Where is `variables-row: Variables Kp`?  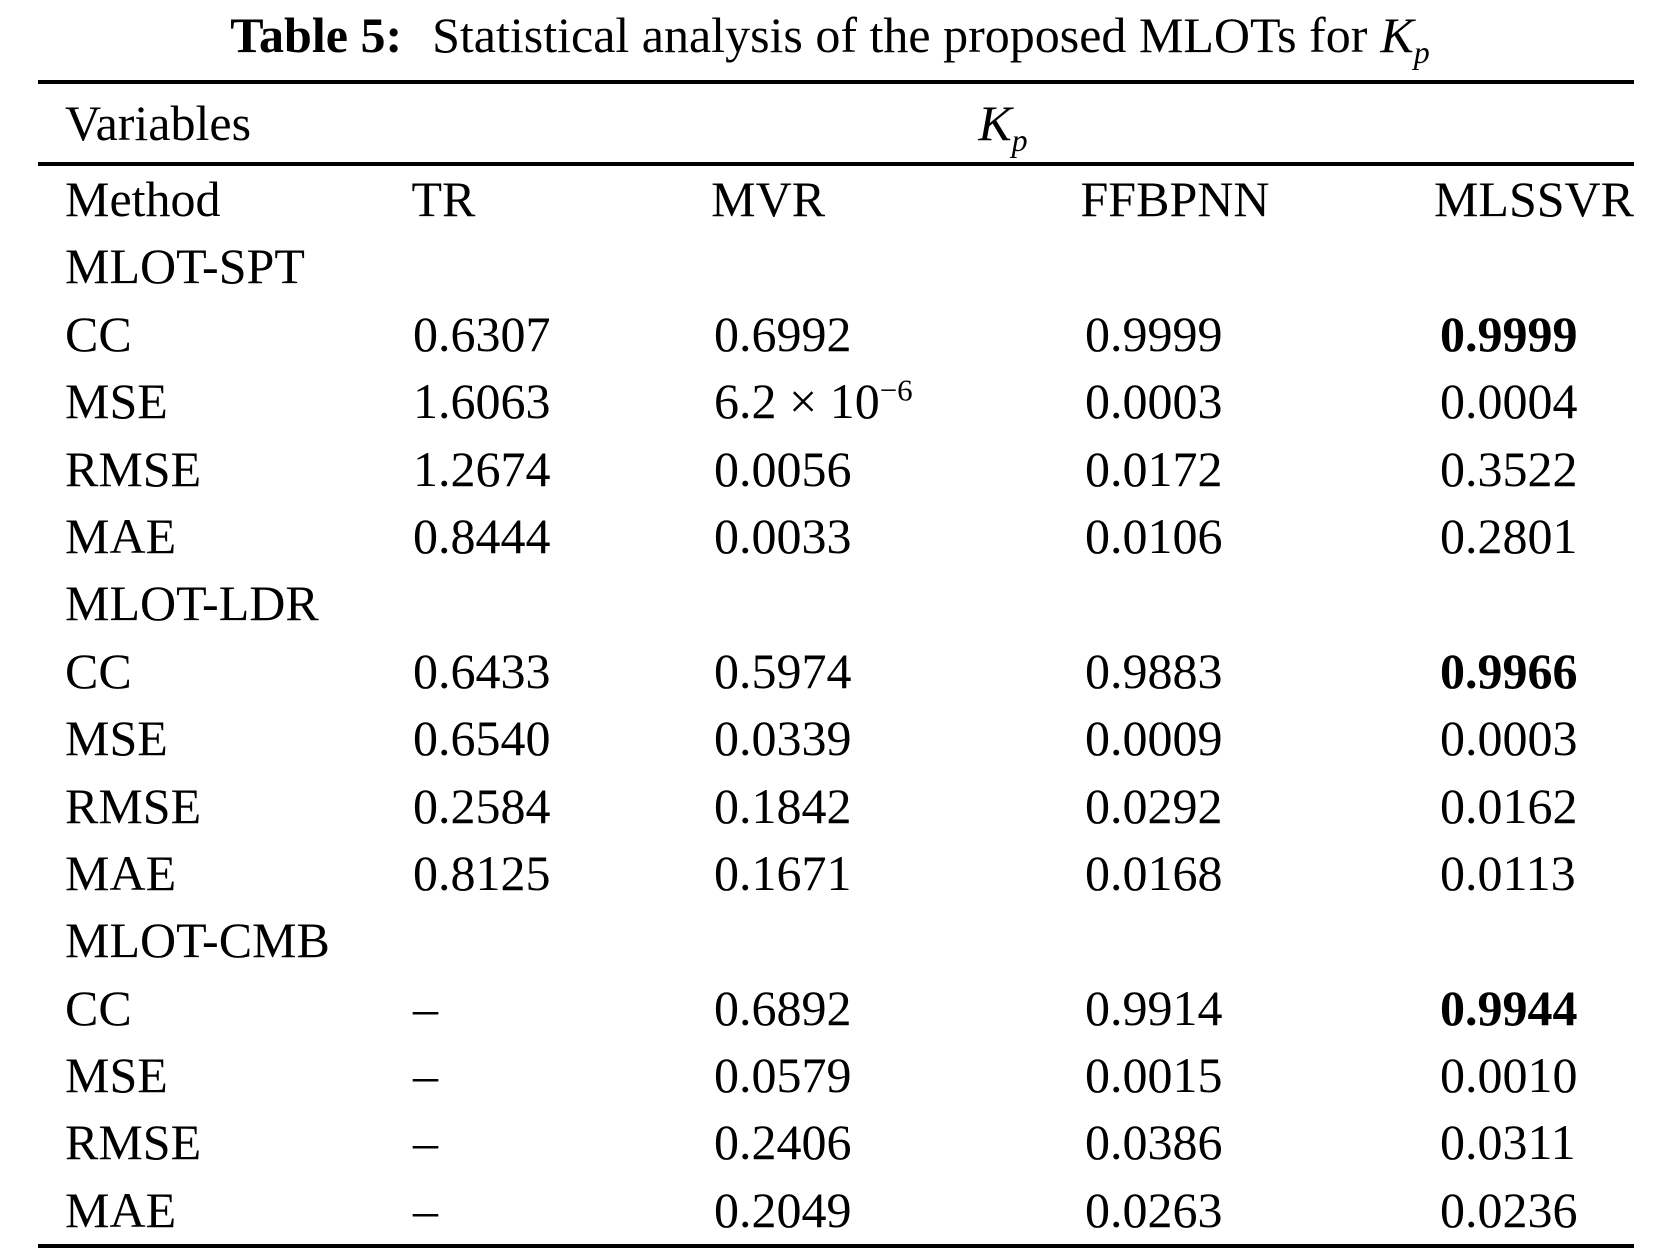 variables-row: Variables Kp is located at coordinates (836, 123).